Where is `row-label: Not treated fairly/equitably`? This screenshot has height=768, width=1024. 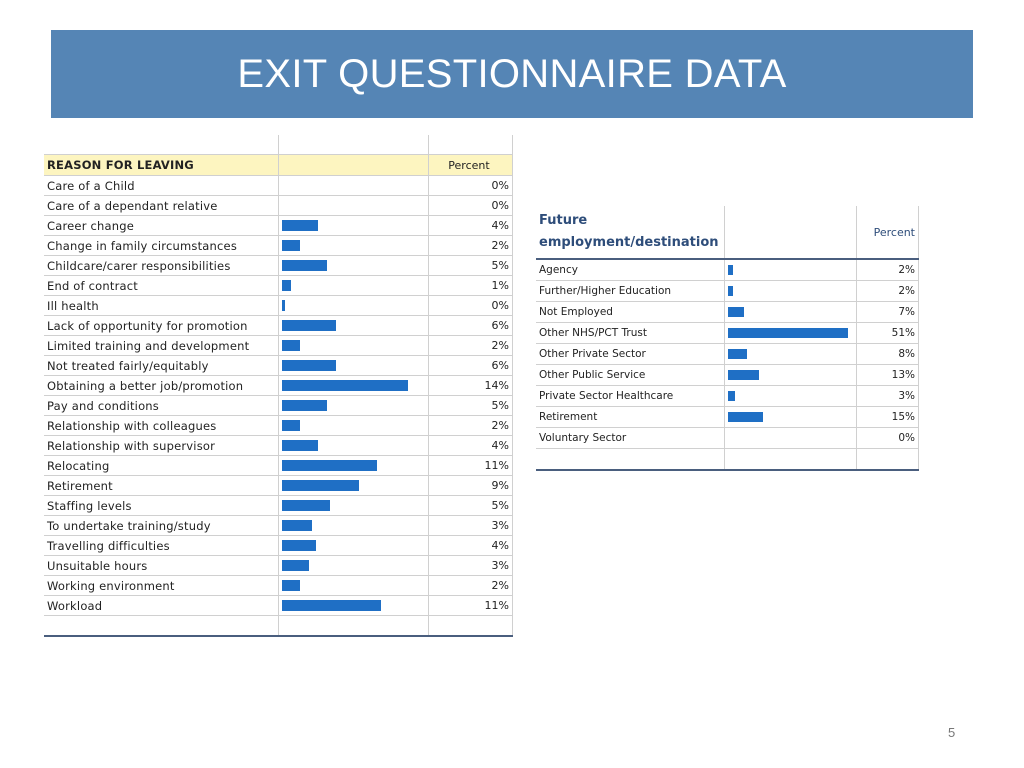 row-label: Not treated fairly/equitably is located at coordinates (161, 365).